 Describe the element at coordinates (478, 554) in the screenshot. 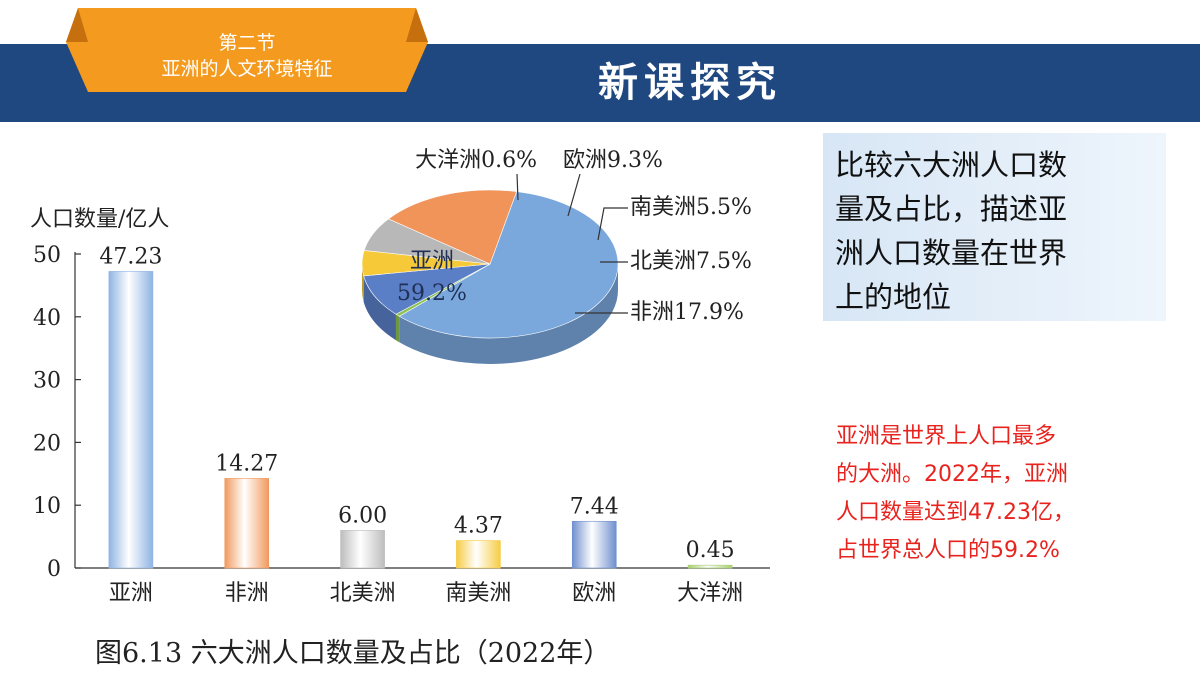

I see `bar-南美洲` at that location.